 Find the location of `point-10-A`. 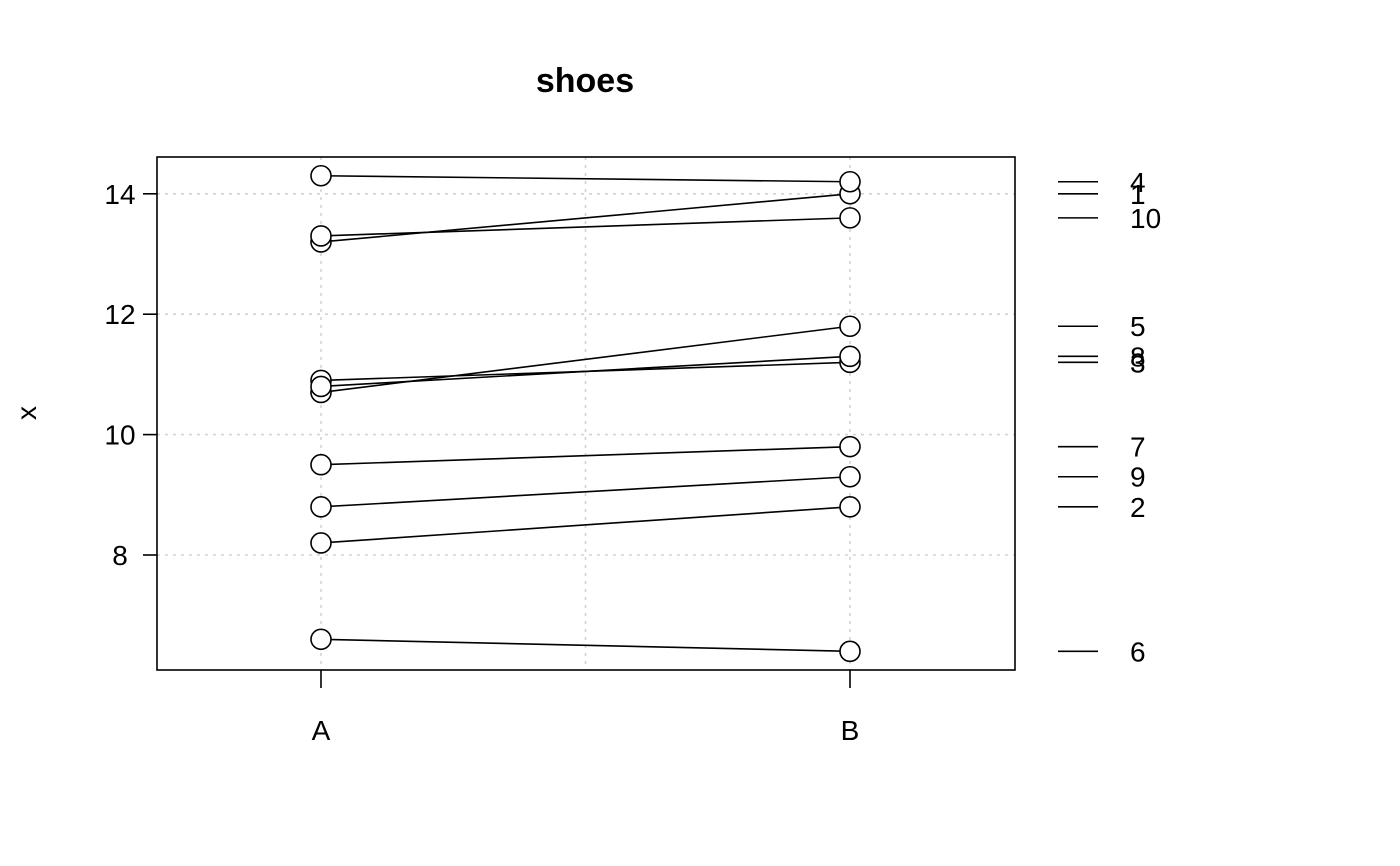

point-10-A is located at coordinates (321, 236).